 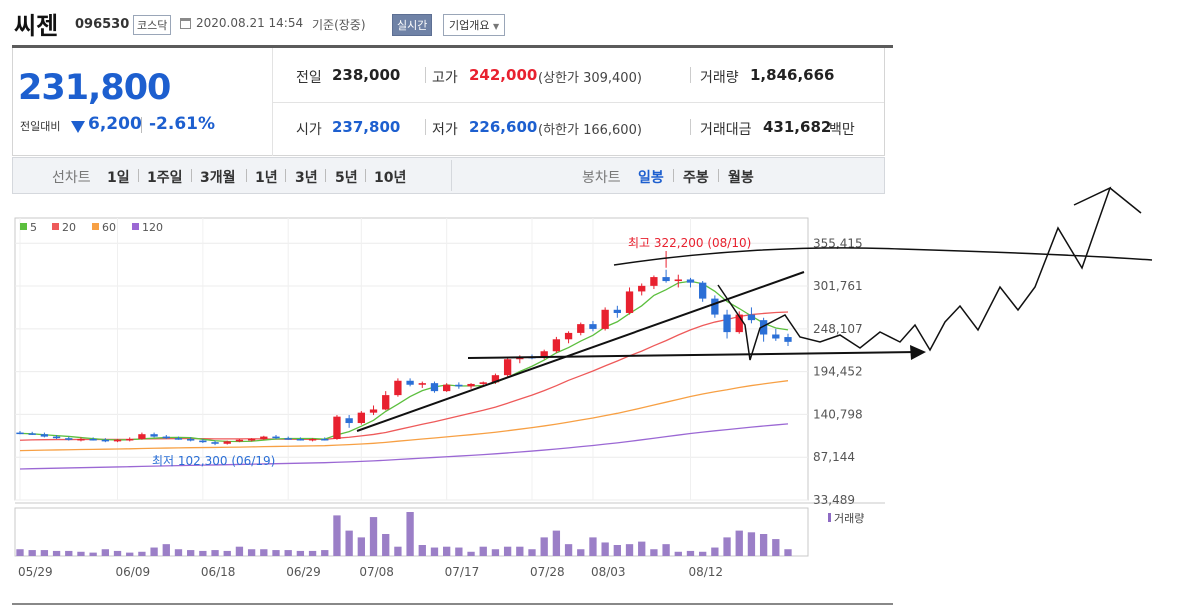 What do you see at coordinates (266, 178) in the screenshot?
I see `tab-1year: 1년` at bounding box center [266, 178].